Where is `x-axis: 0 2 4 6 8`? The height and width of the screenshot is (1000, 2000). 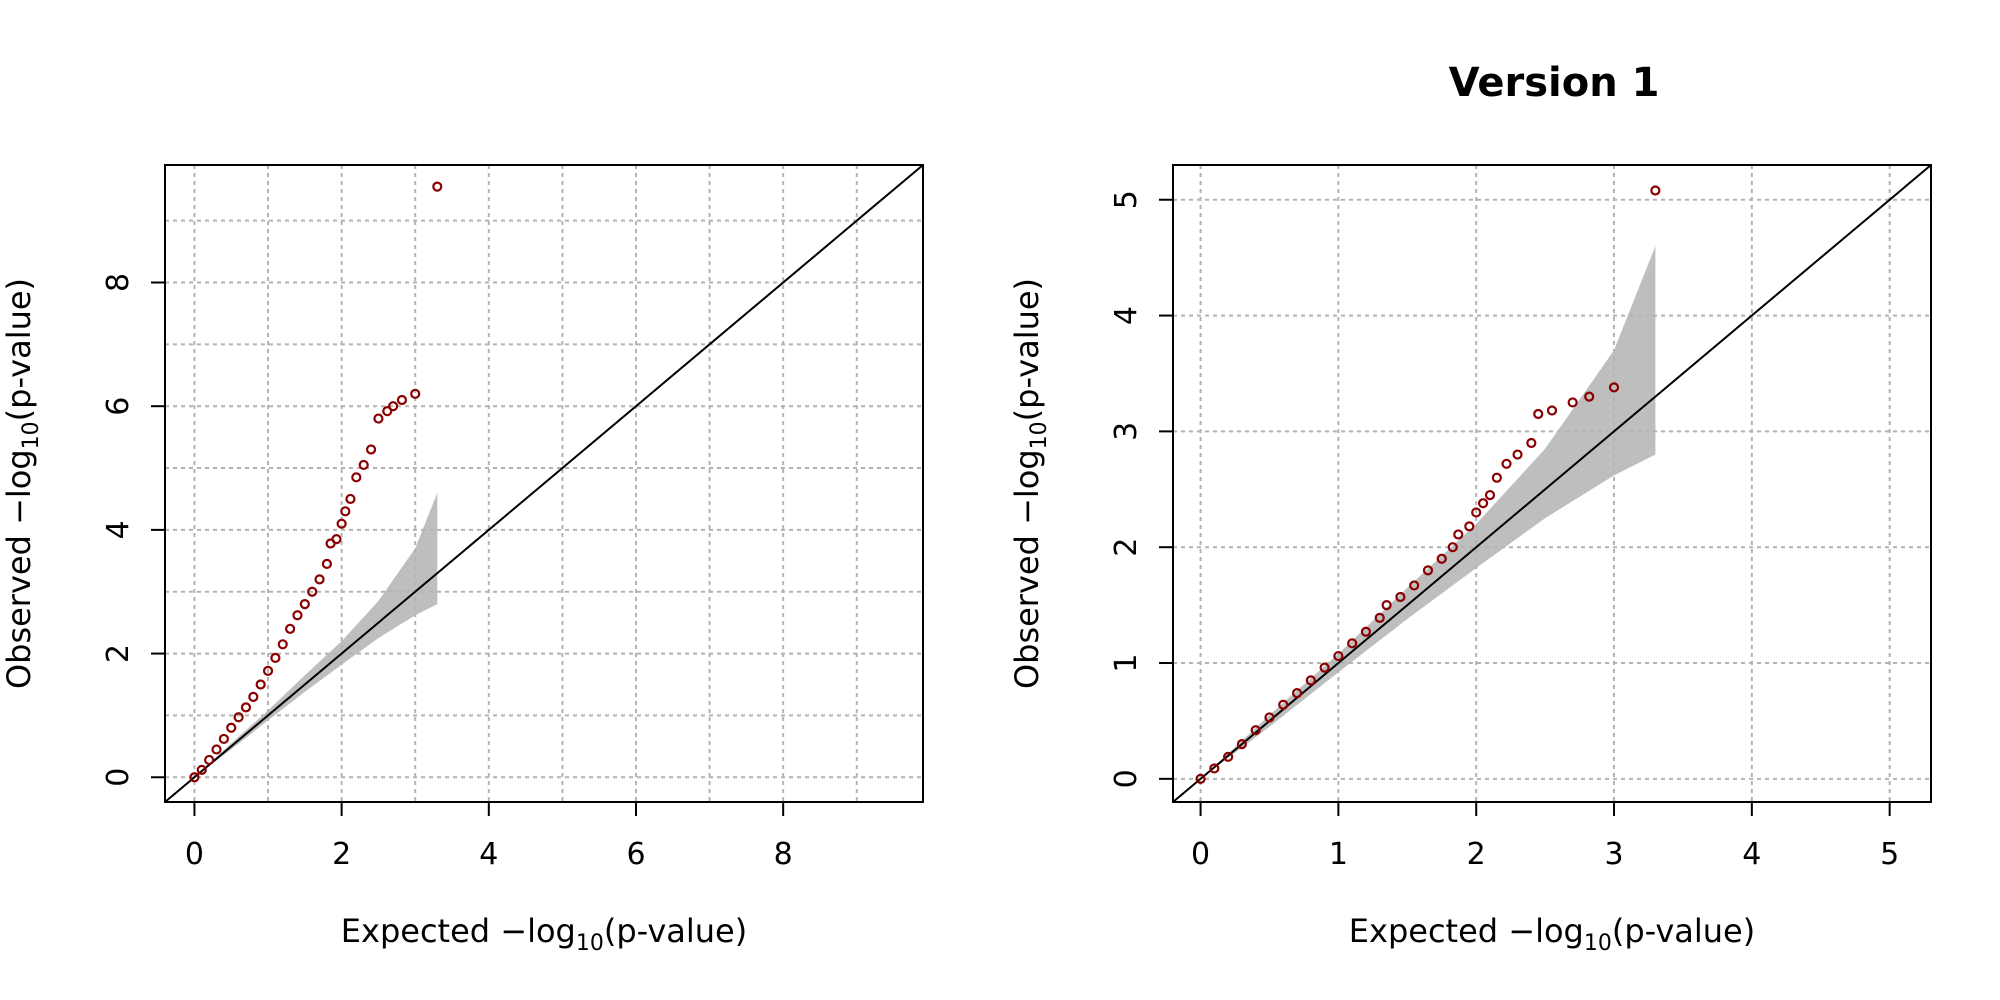
x-axis: 0 2 4 6 8 is located at coordinates (489, 837).